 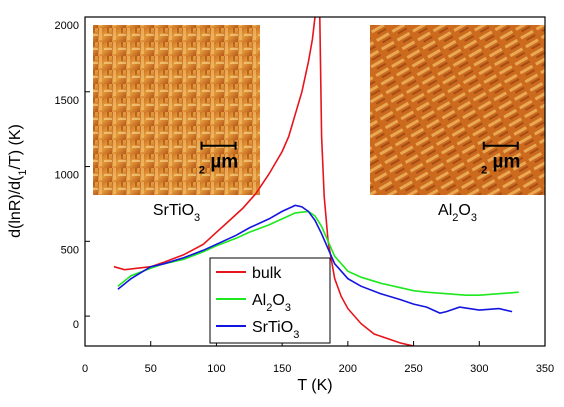 What do you see at coordinates (267, 273) in the screenshot?
I see `legend-label: bulk` at bounding box center [267, 273].